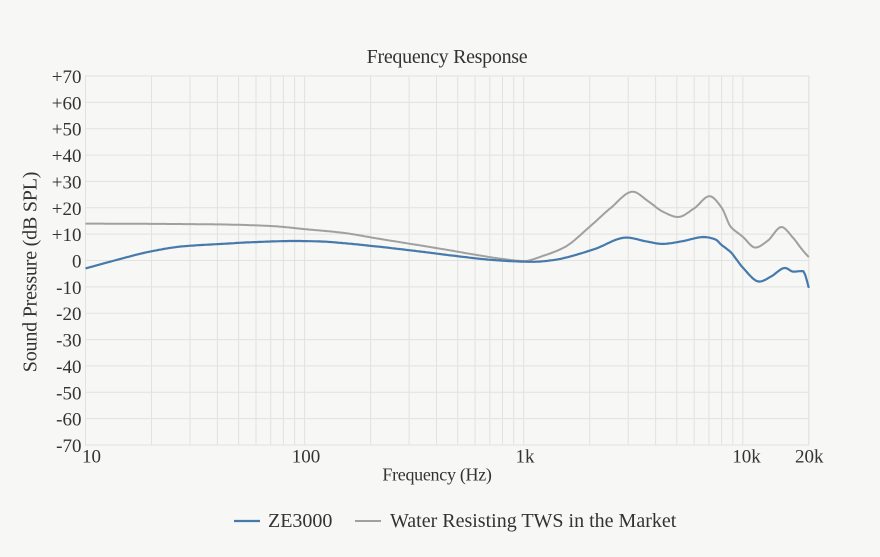 This screenshot has width=880, height=557. What do you see at coordinates (447, 57) in the screenshot?
I see `svg-text: Frequency Response` at bounding box center [447, 57].